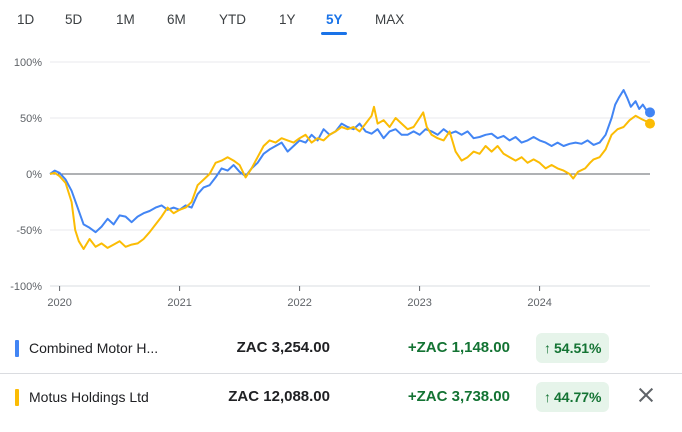  What do you see at coordinates (125, 19) in the screenshot?
I see `tab-1m: 1M` at bounding box center [125, 19].